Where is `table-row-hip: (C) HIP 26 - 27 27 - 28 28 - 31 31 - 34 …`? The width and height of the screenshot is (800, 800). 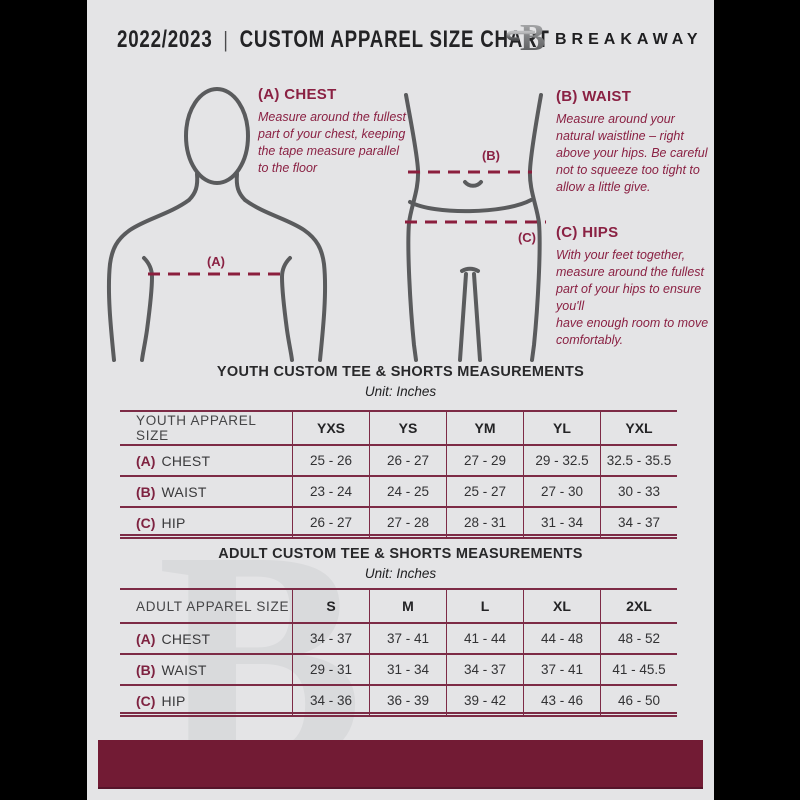 table-row-hip: (C) HIP 26 - 27 27 - 28 28 - 31 31 - 34 … is located at coordinates (398, 523).